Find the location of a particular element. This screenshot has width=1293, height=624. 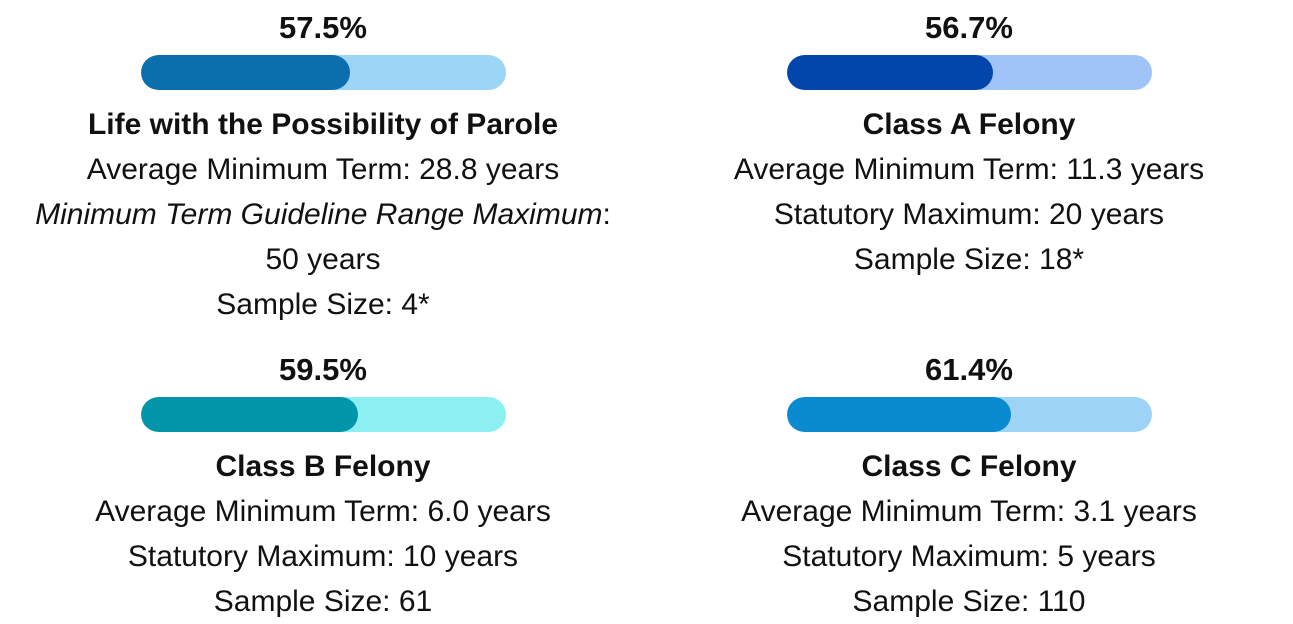

detail-line: Average Minimum Term: 11.3 years is located at coordinates (969, 169).